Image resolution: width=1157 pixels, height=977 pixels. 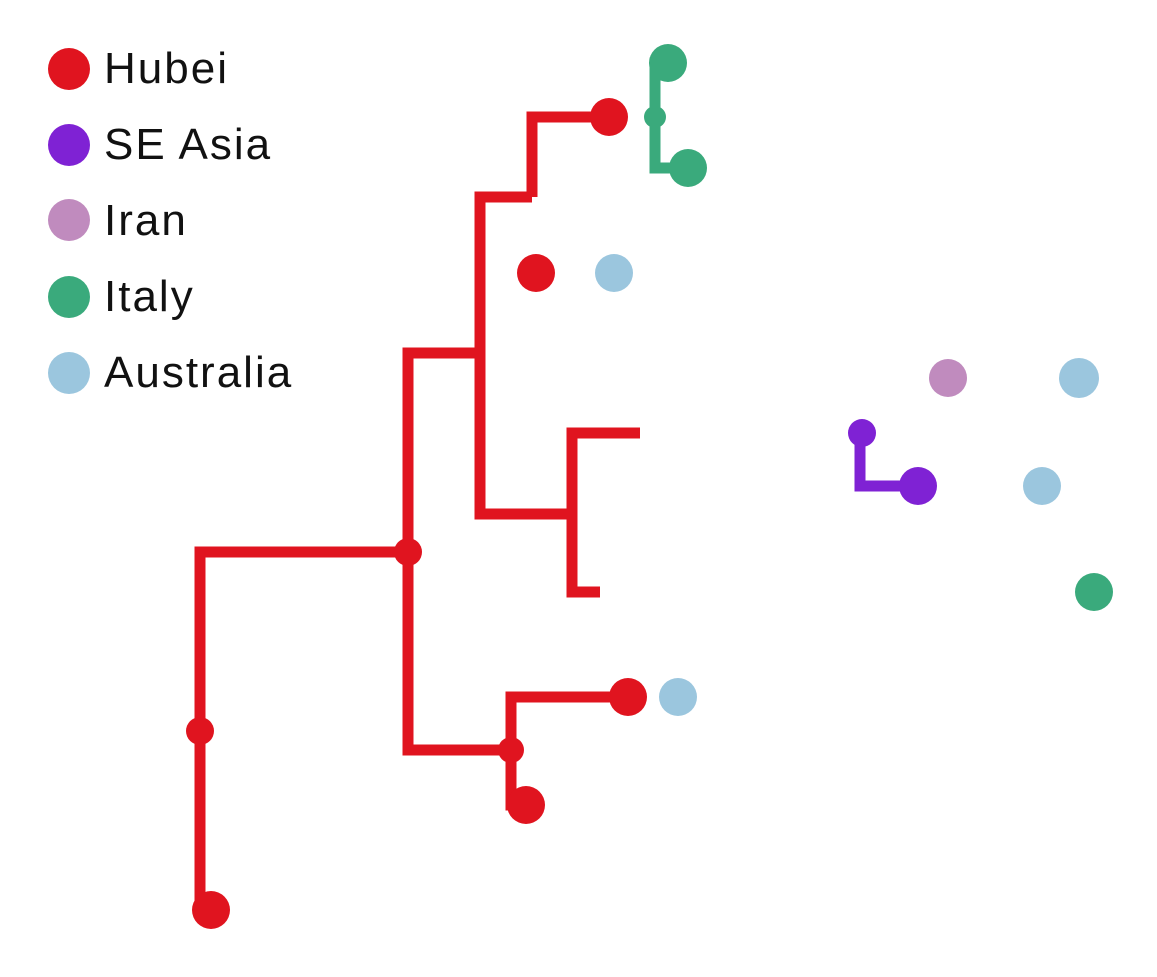 I want to click on tip-australia-d, so click(x=678, y=697).